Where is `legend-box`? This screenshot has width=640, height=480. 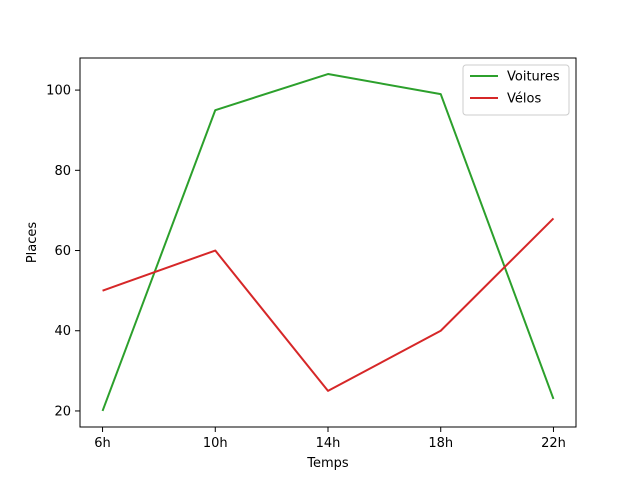
legend-box is located at coordinates (516, 90).